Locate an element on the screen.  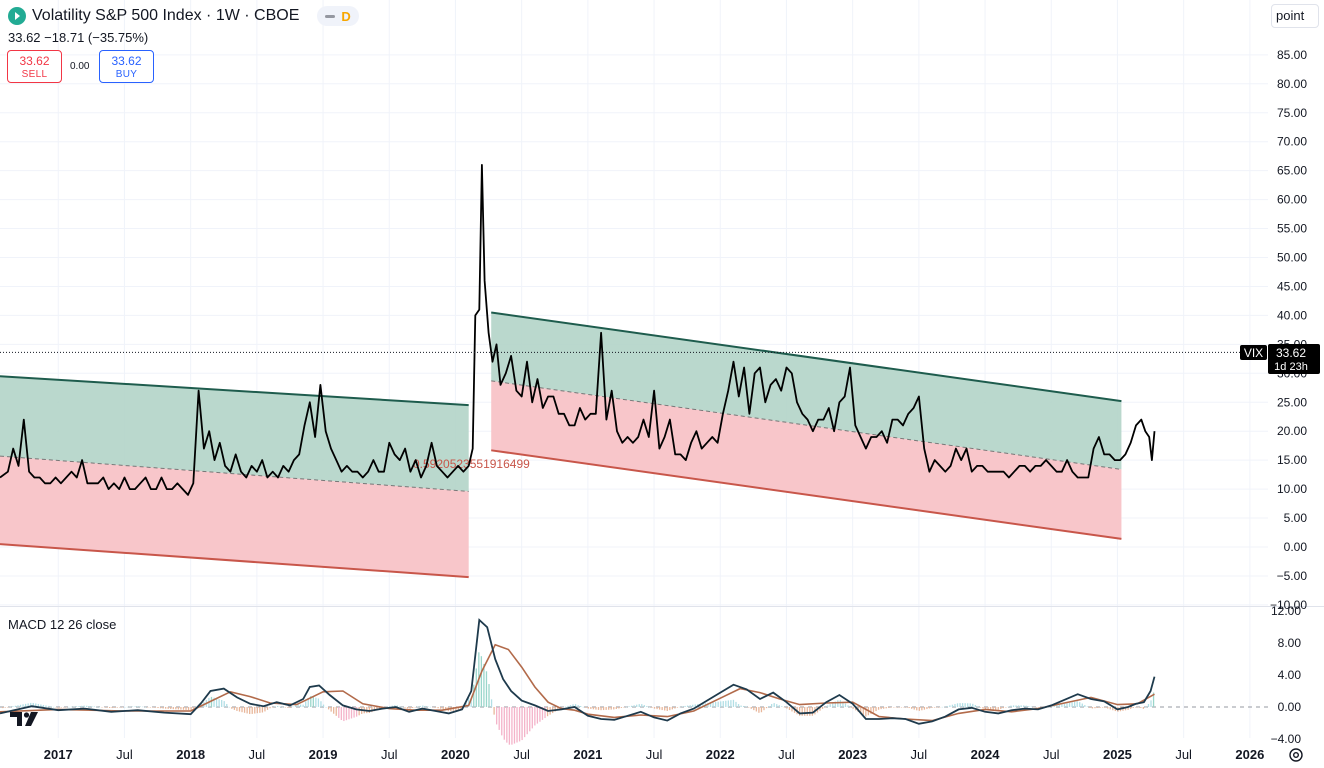
price-change: −18.71 is located at coordinates (64, 37).